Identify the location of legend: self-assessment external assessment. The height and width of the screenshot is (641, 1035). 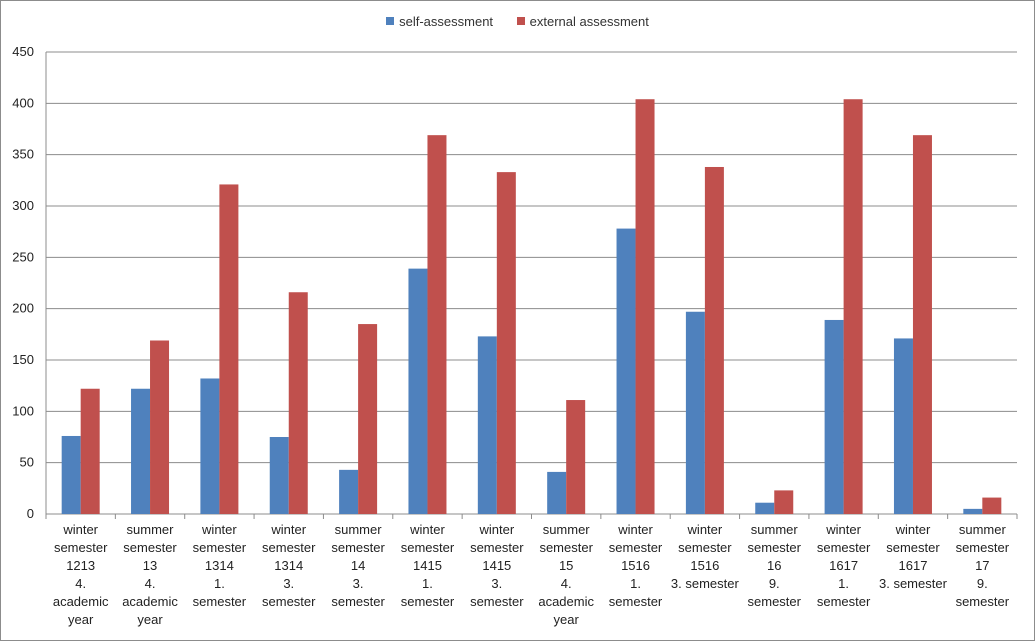
(517, 21).